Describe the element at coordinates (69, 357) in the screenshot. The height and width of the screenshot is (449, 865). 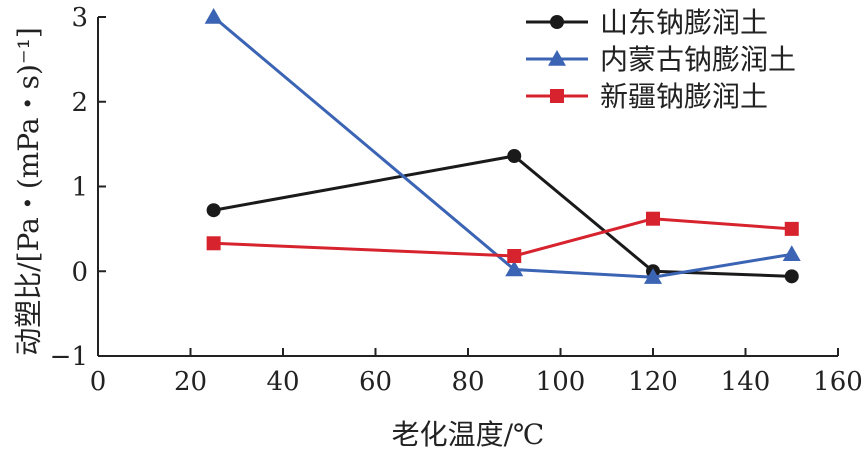
I see `y-tick-label: −1` at that location.